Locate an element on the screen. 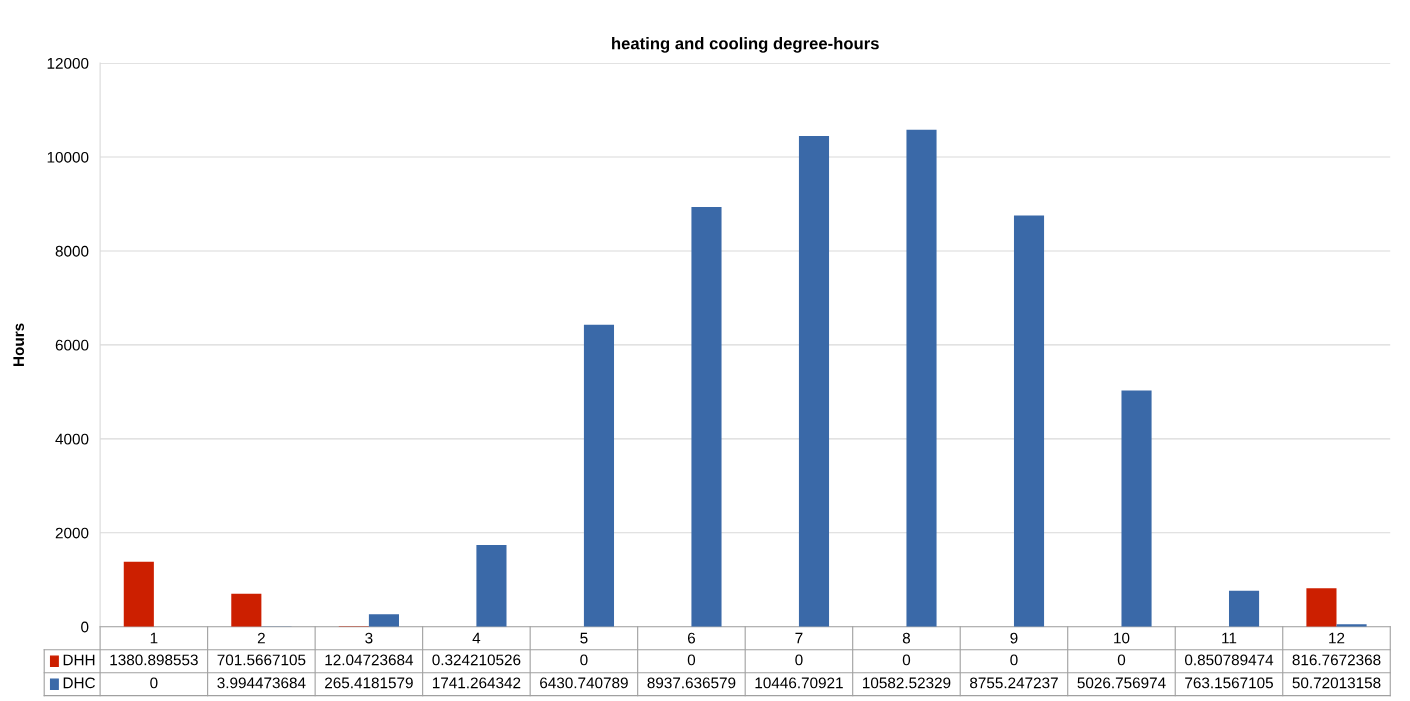 This screenshot has height=701, width=1410. x-tick-label: 2 is located at coordinates (261, 638).